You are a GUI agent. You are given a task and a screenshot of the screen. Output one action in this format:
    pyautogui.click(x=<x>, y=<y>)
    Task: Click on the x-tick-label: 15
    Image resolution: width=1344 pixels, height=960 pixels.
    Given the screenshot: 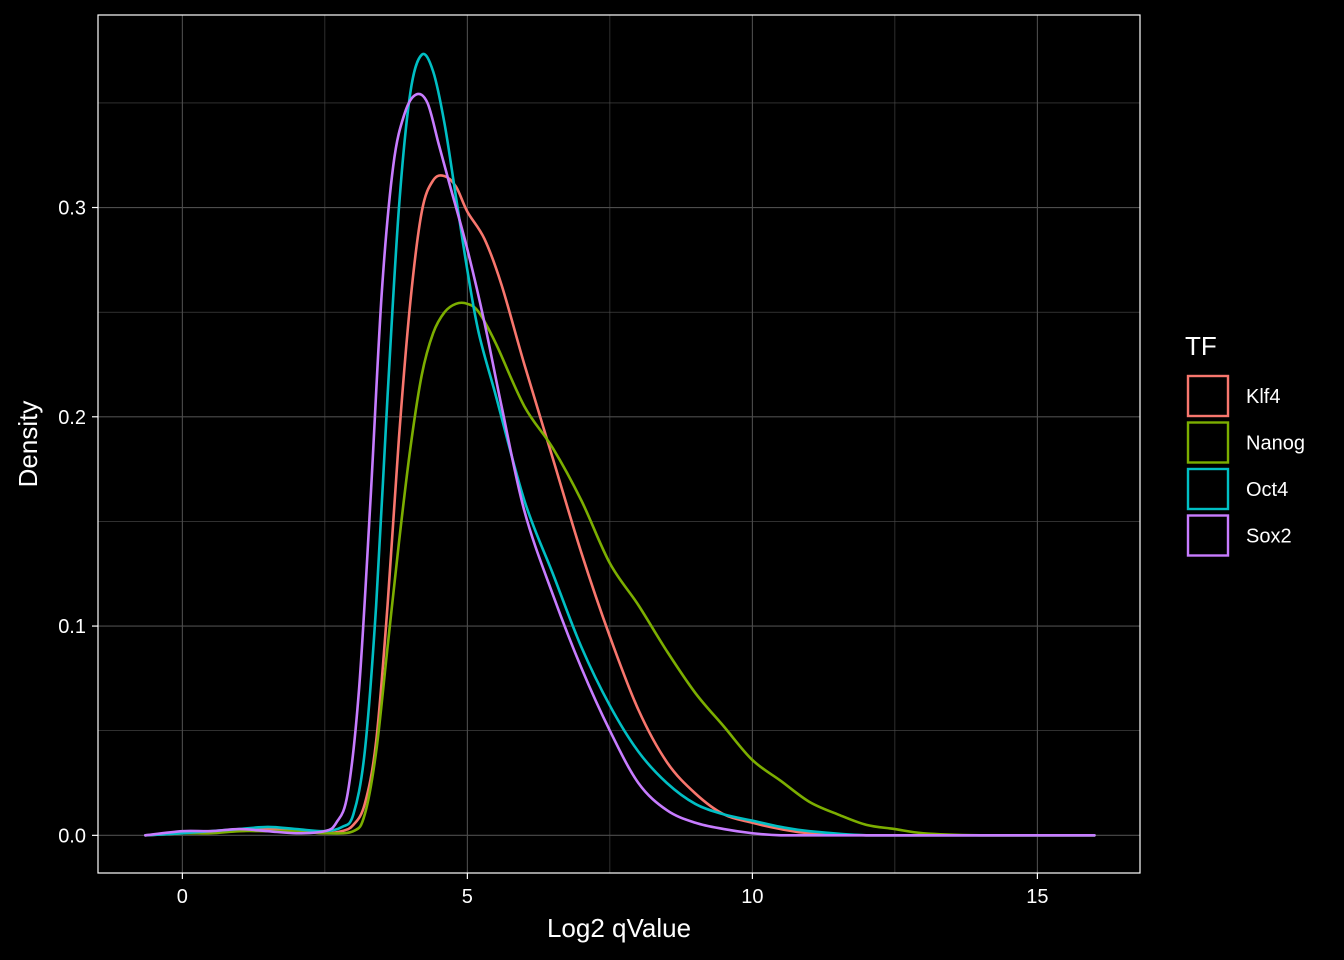 What is the action you would take?
    pyautogui.click(x=1037, y=897)
    